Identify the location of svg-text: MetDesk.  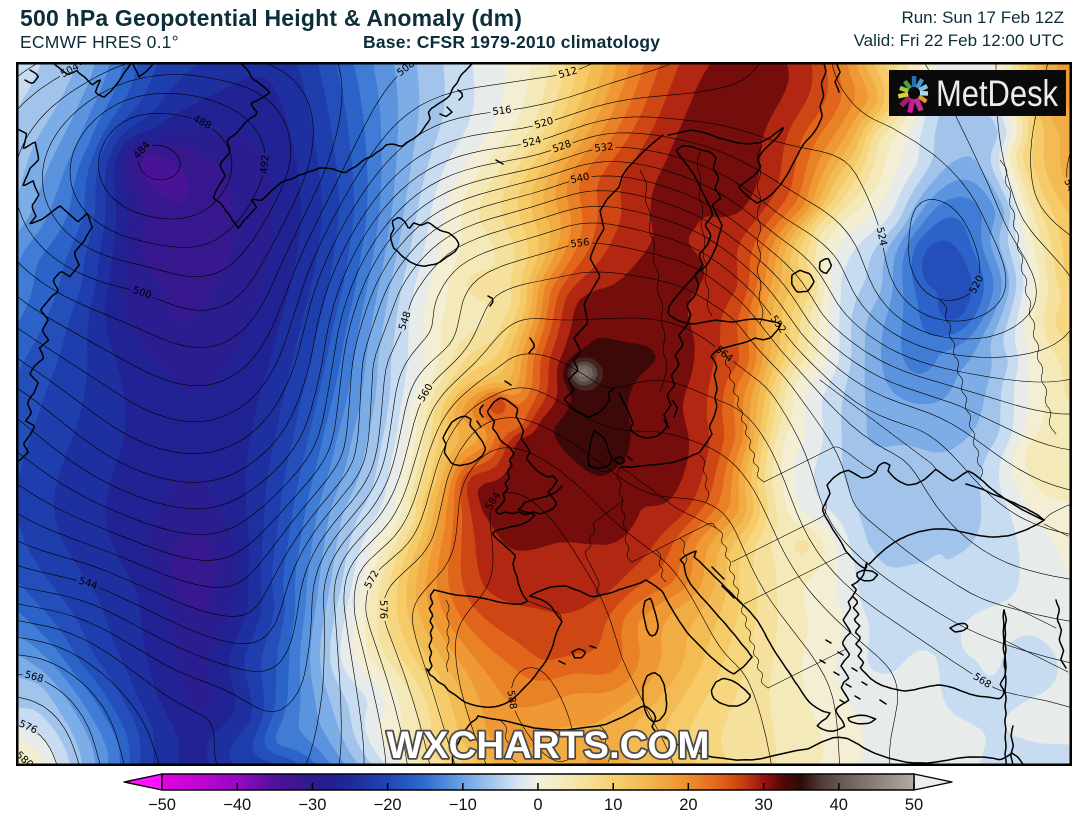
(997, 93).